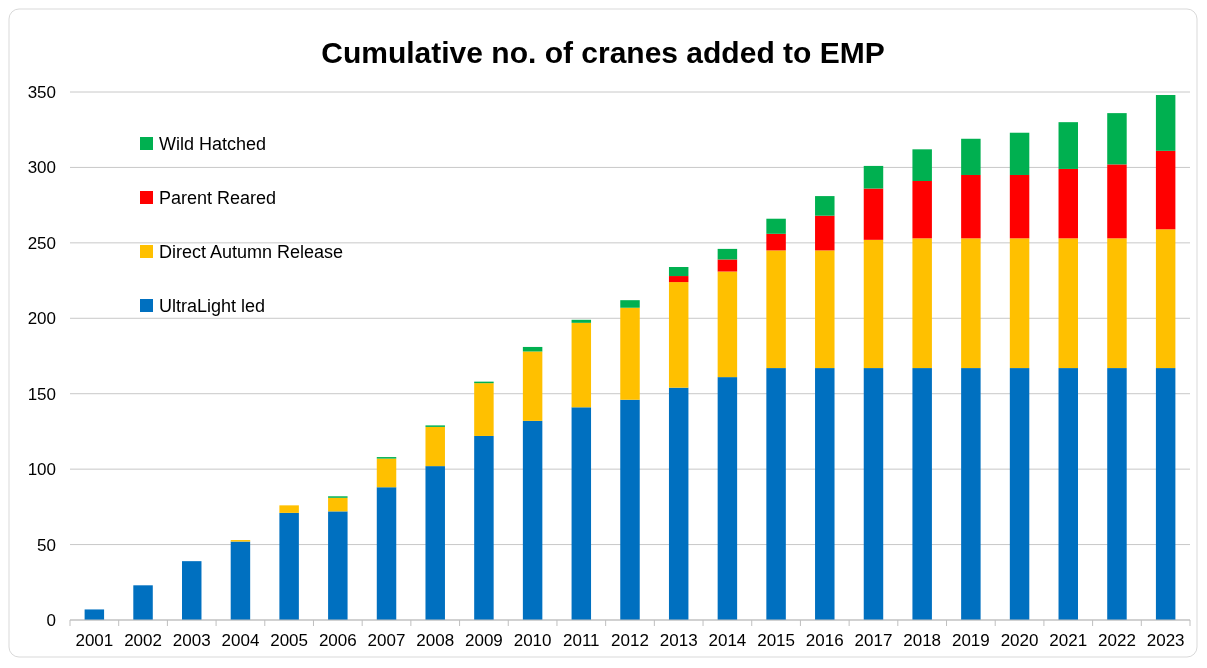 Image resolution: width=1207 pixels, height=668 pixels. Describe the element at coordinates (1019, 640) in the screenshot. I see `x-tick-label: 2020` at that location.